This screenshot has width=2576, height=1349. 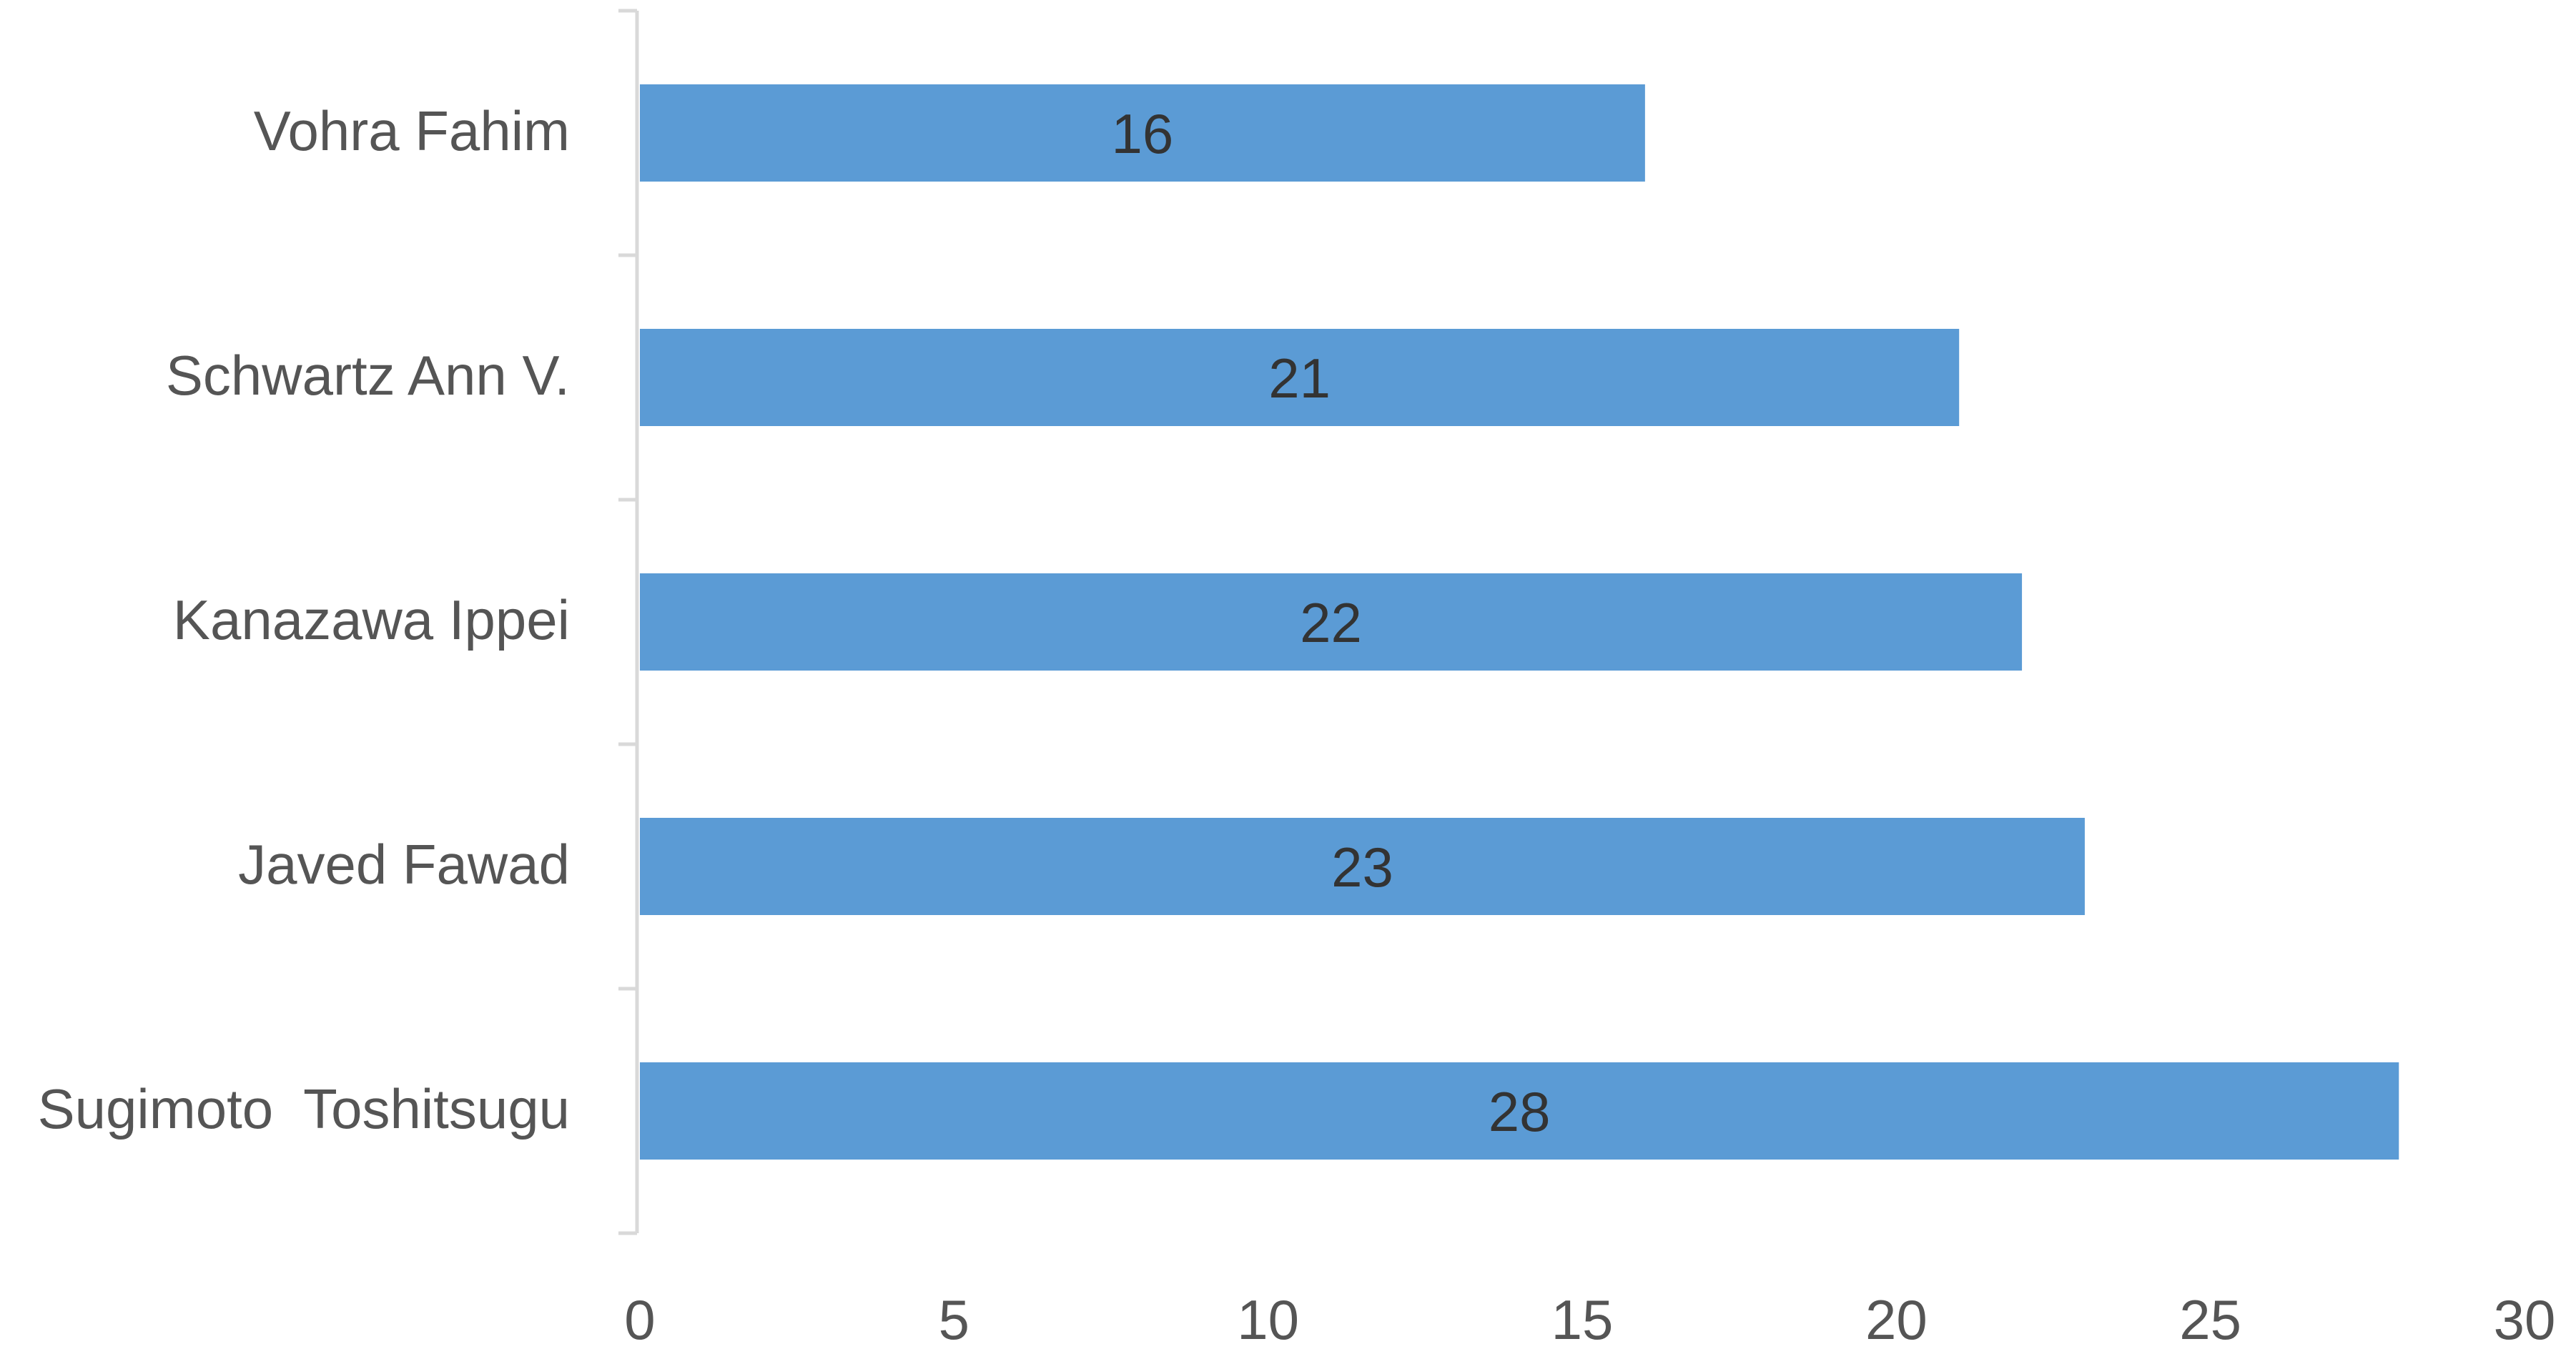 I want to click on category-label: Javed Fawad, so click(x=404, y=864).